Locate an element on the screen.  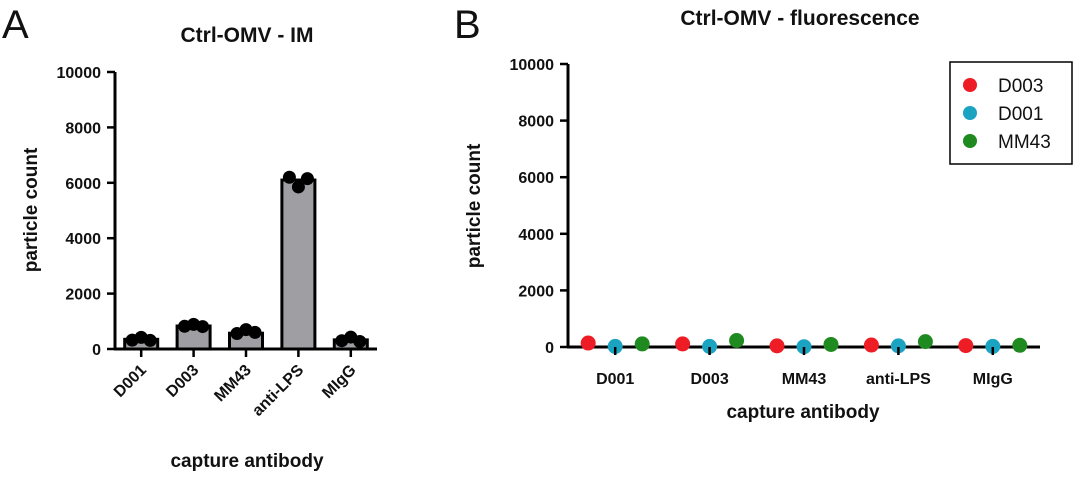
legend-entries: D003 D001 MM43 is located at coordinates (1007, 114).